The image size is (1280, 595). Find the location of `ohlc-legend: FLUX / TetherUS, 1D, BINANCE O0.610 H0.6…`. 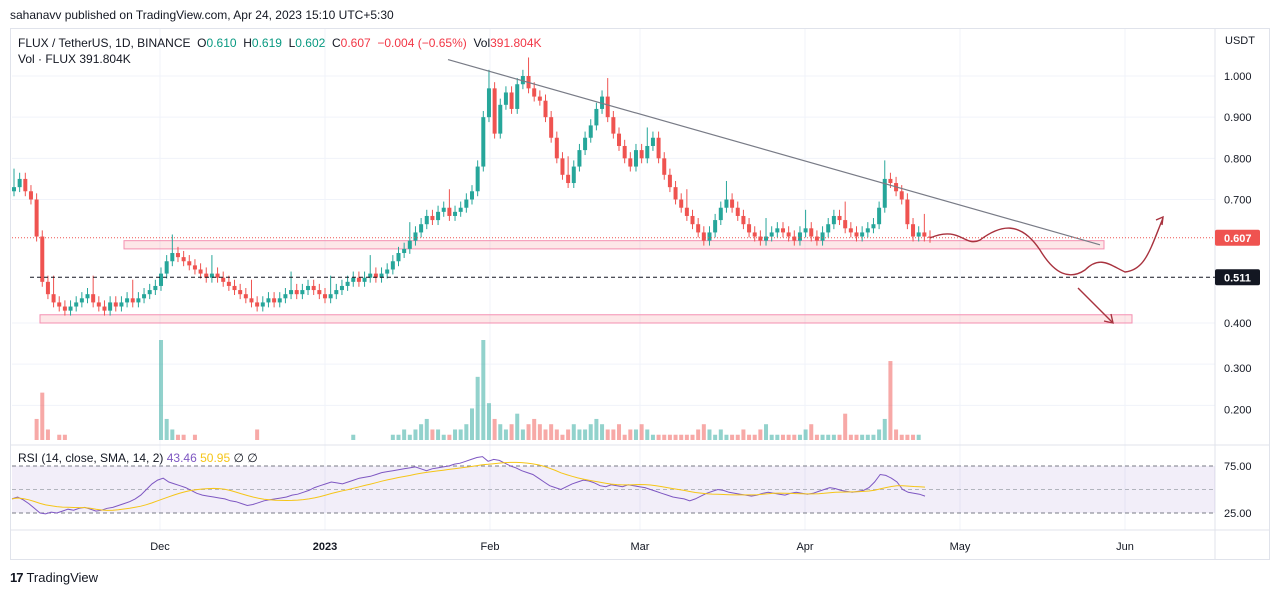

ohlc-legend: FLUX / TetherUS, 1D, BINANCE O0.610 H0.6… is located at coordinates (280, 43).